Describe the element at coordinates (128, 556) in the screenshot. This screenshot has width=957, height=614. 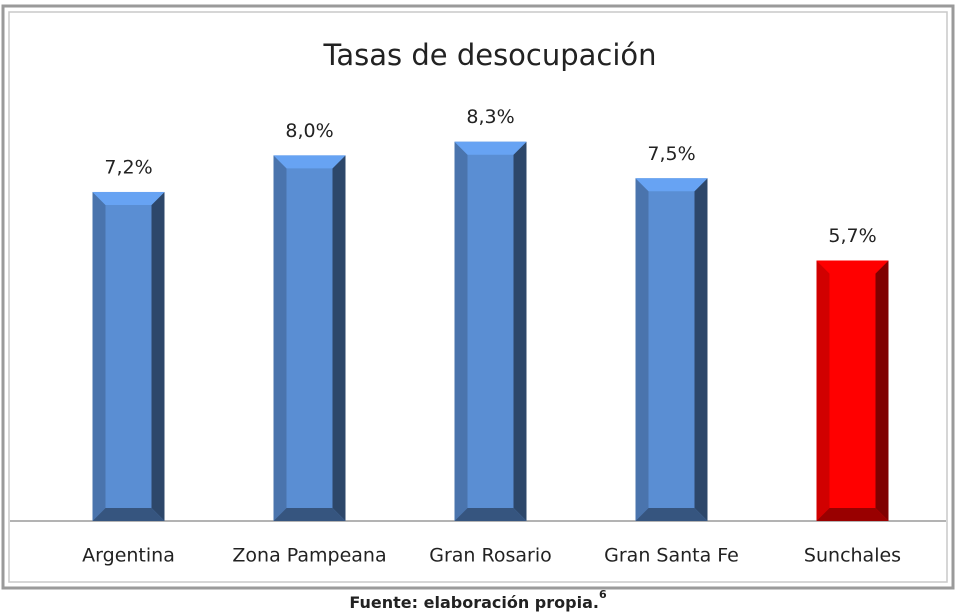
I see `x-tick-label: Argentina` at that location.